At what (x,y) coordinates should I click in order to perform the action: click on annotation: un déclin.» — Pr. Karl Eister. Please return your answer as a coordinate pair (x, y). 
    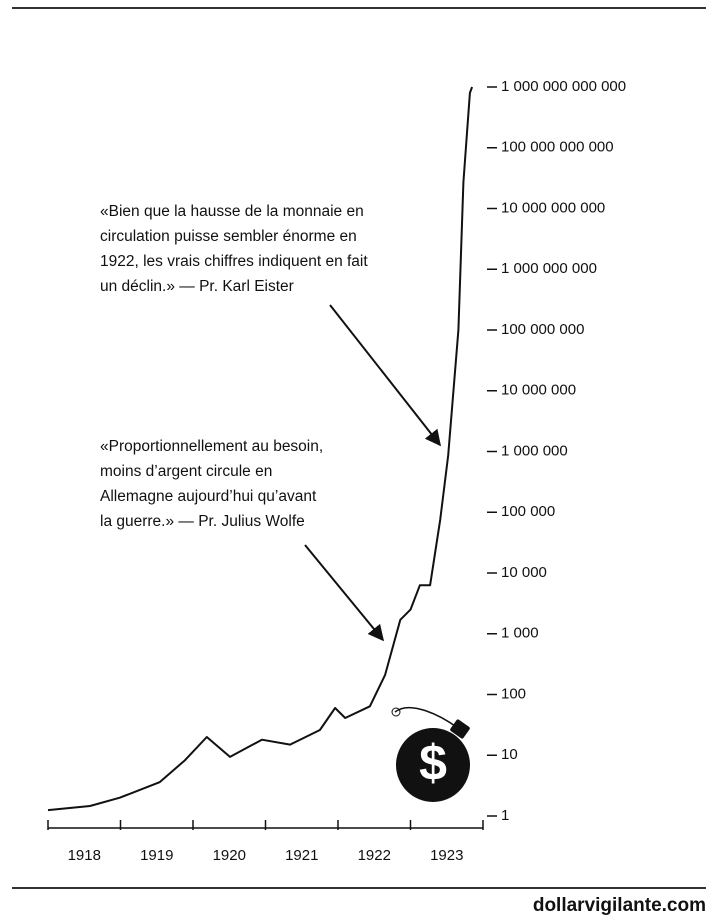
    Looking at the image, I should click on (197, 286).